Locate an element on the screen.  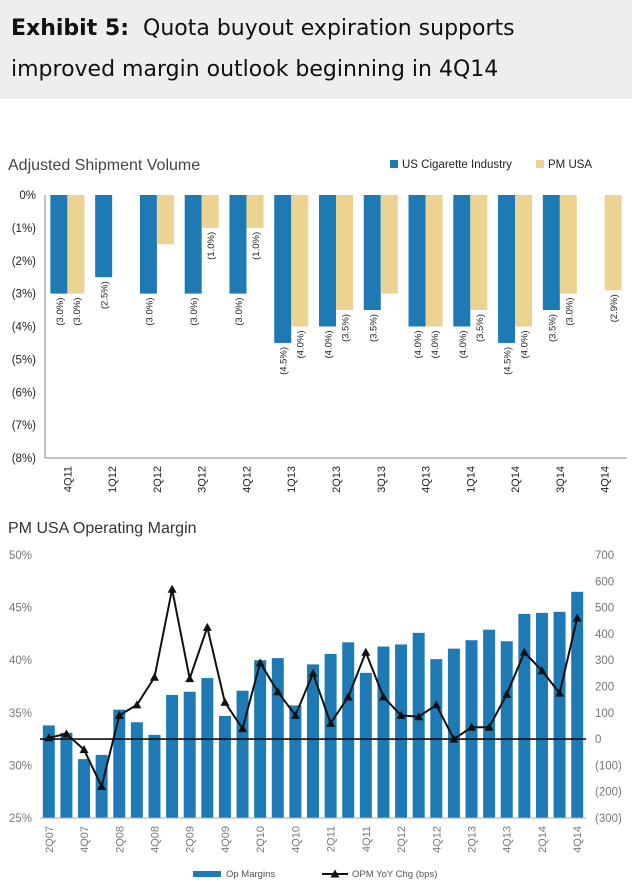
y-tick-label: (5%) is located at coordinates (24, 360).